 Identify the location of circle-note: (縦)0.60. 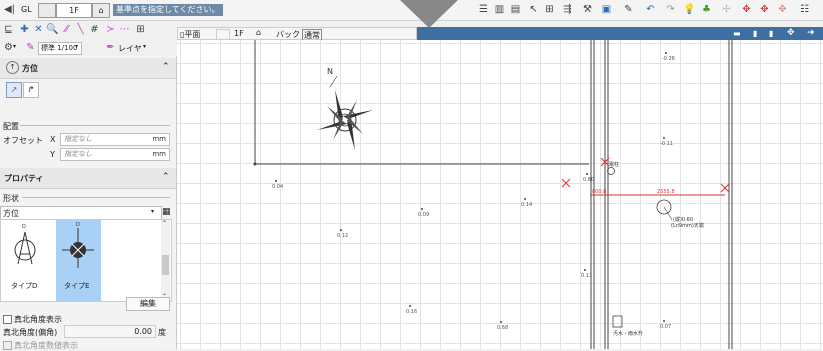
(683, 220).